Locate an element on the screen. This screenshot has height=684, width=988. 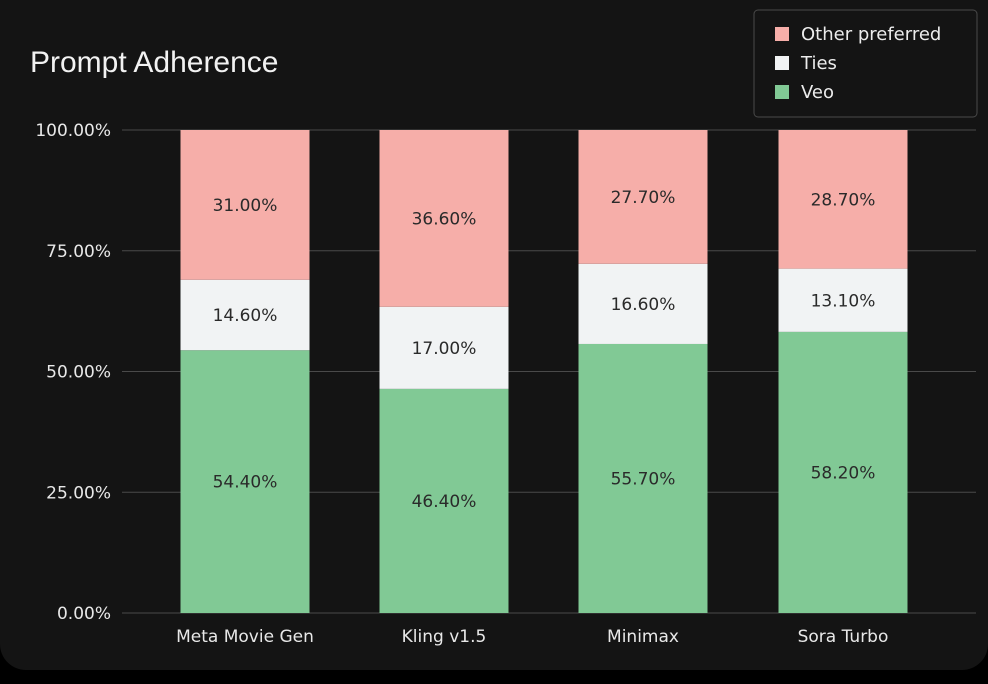
bar-value-label: 16.60% is located at coordinates (643, 305).